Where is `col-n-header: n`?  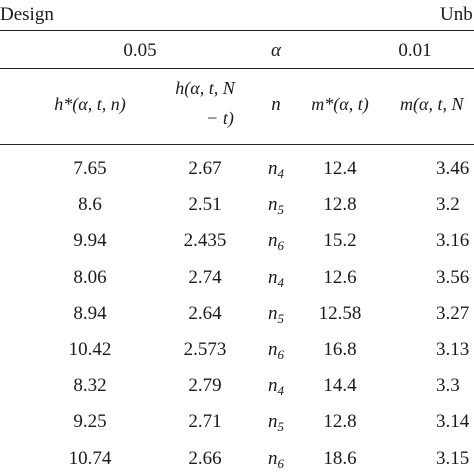 col-n-header: n is located at coordinates (276, 104).